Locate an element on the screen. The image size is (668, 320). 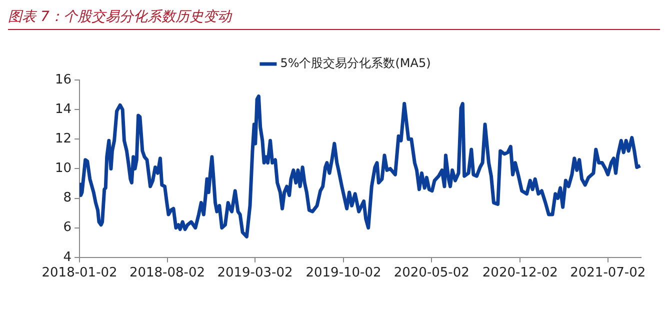
y-tick-label: 12 is located at coordinates (63, 139).